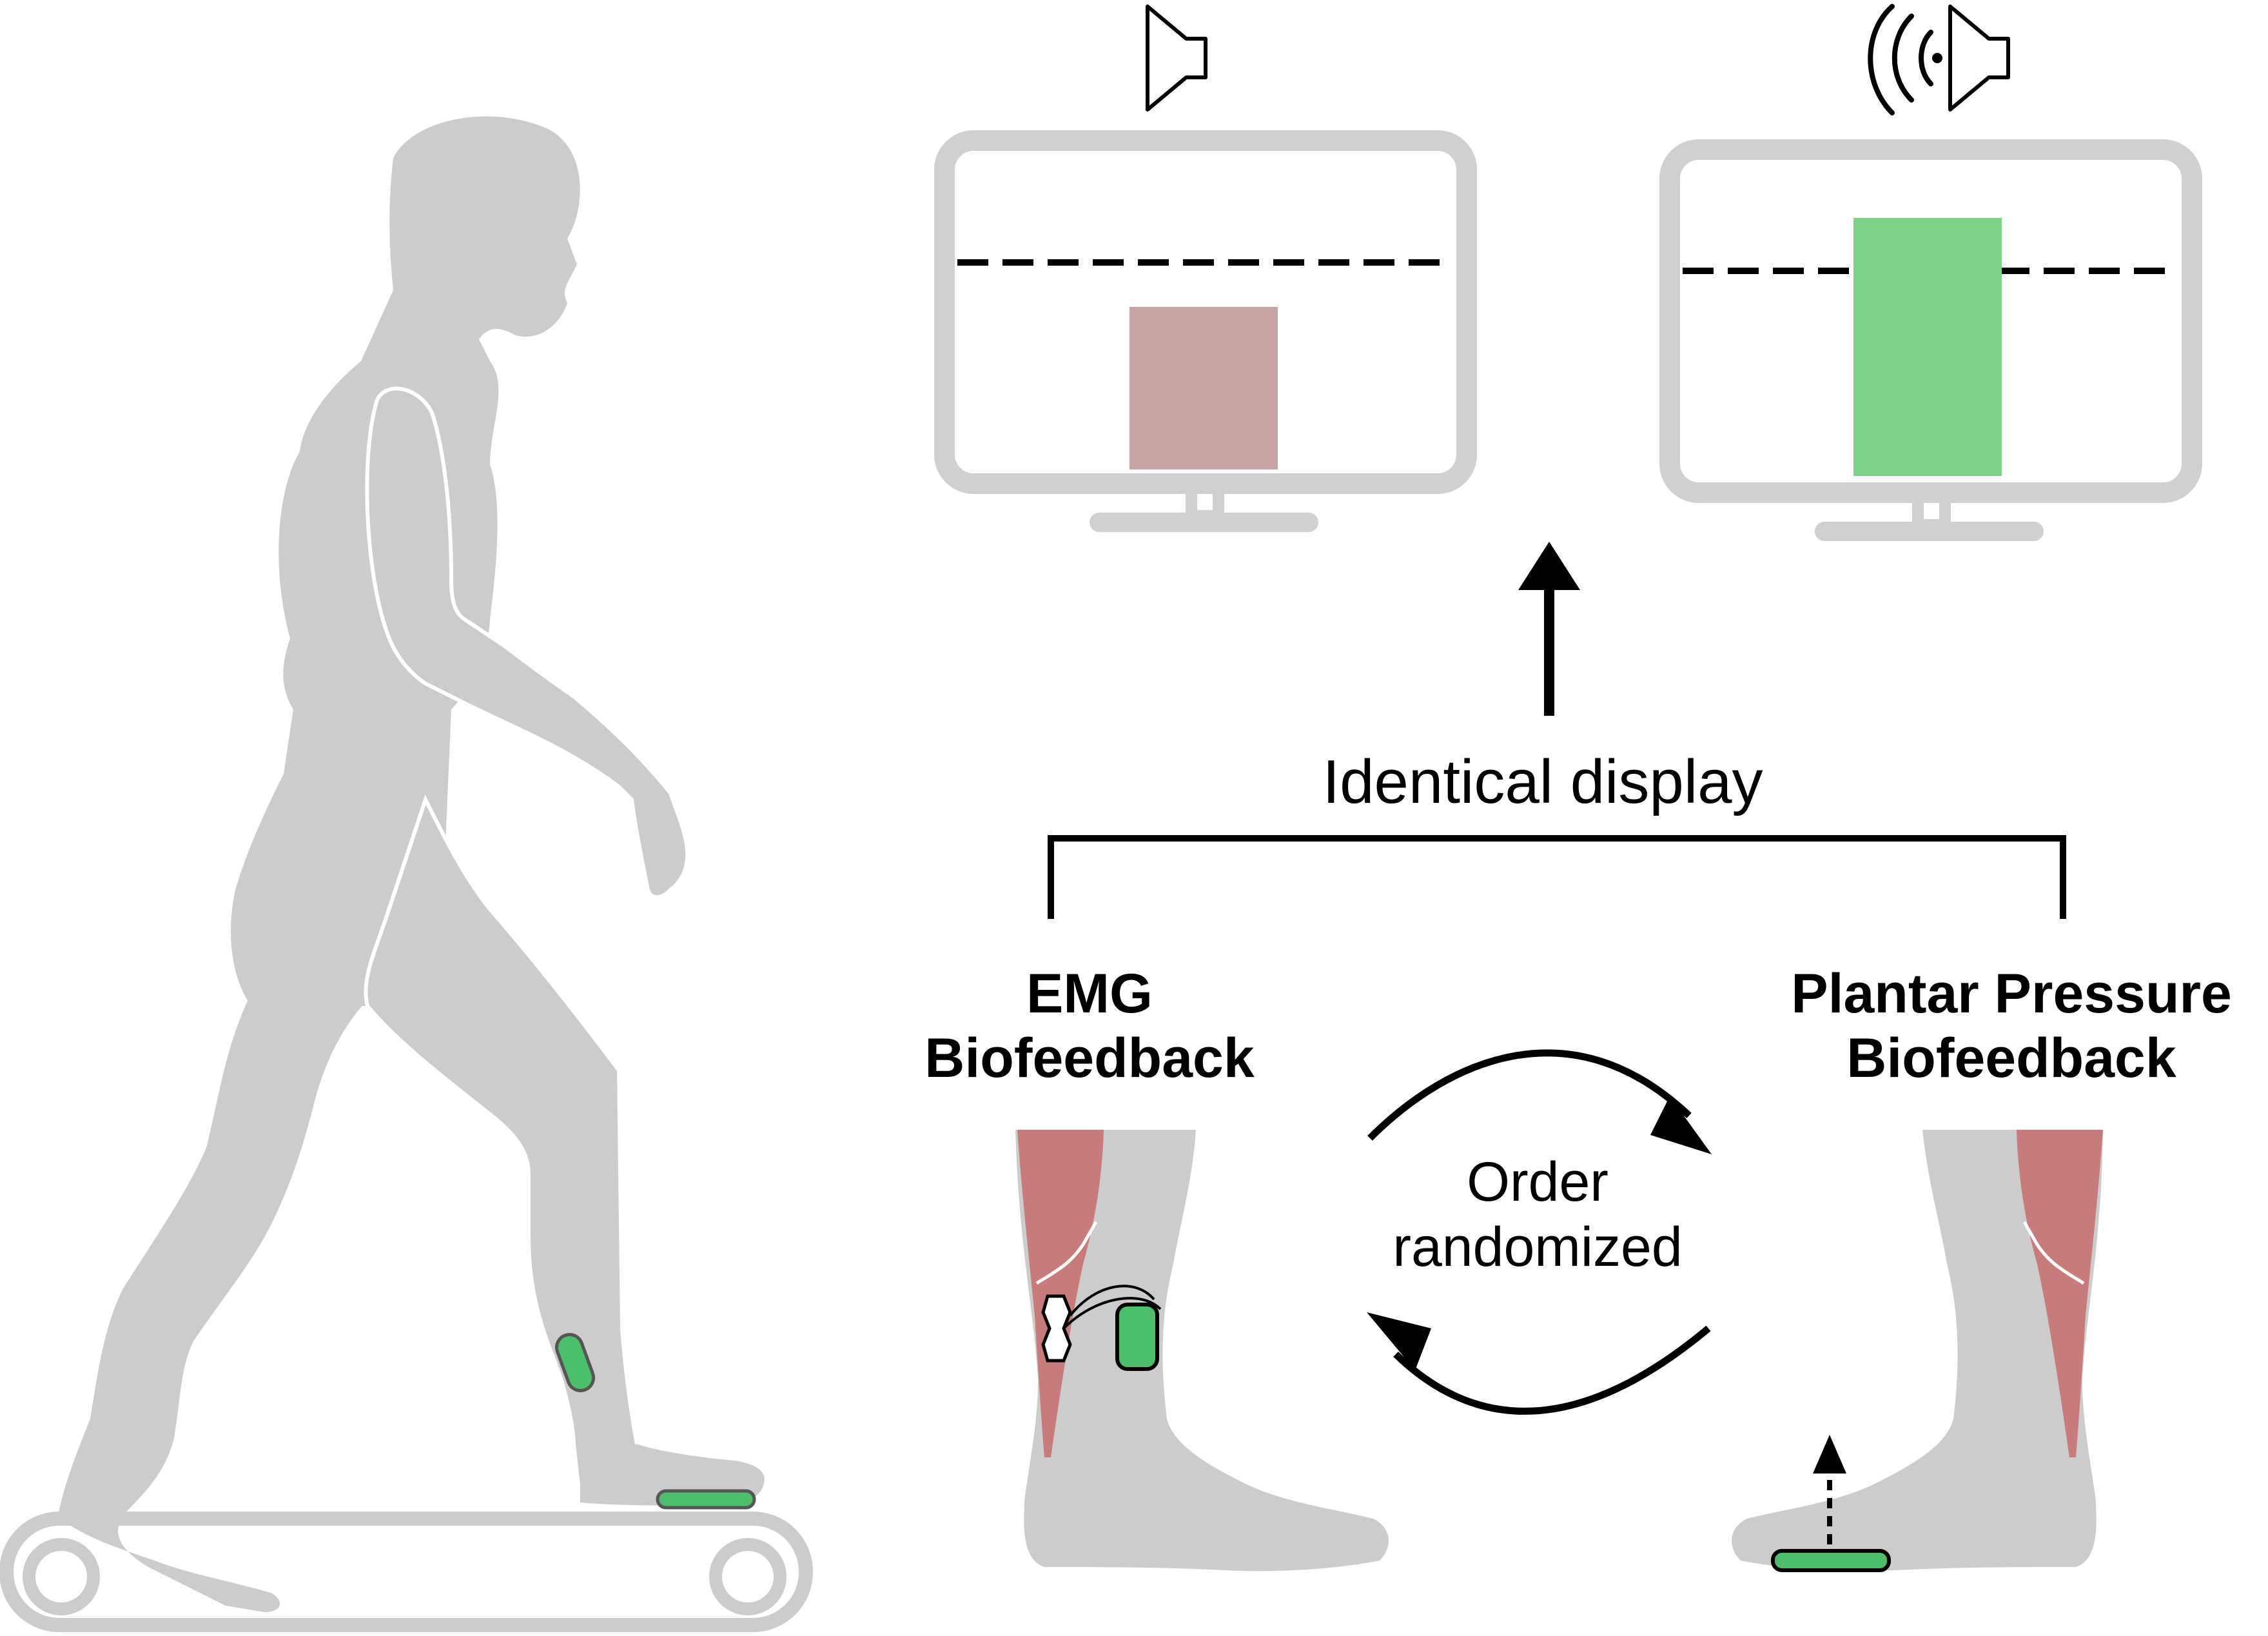 This screenshot has width=2268, height=1636. What do you see at coordinates (1829, 1454) in the screenshot?
I see `pressure-arrow-head` at bounding box center [1829, 1454].